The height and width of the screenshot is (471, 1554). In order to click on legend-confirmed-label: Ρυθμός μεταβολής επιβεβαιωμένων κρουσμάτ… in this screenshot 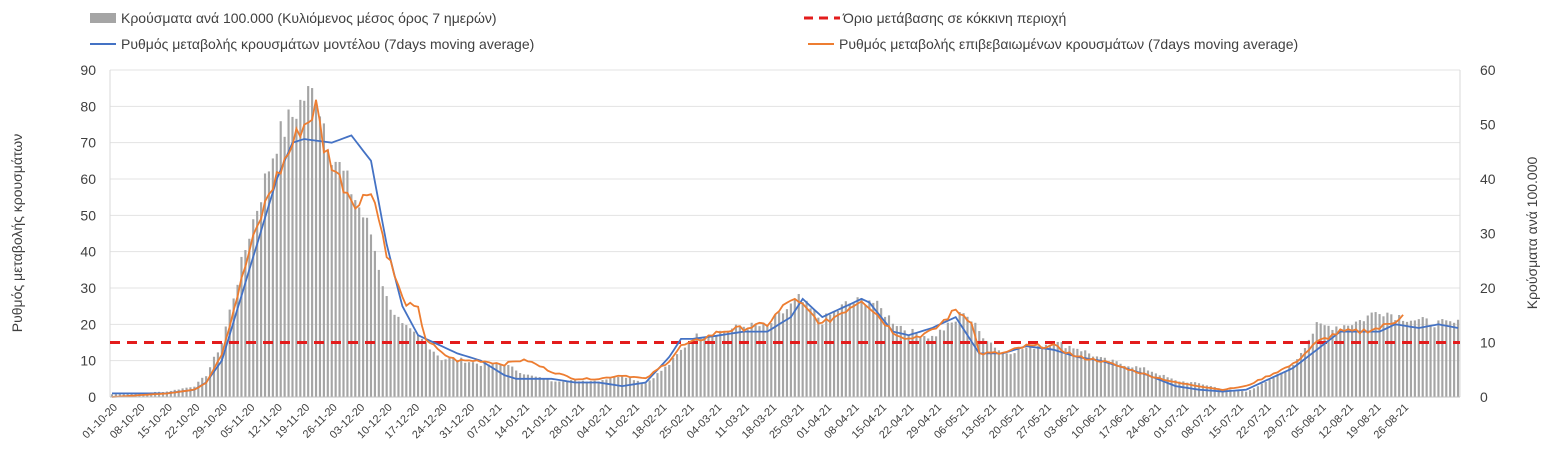, I will do `click(1068, 44)`.